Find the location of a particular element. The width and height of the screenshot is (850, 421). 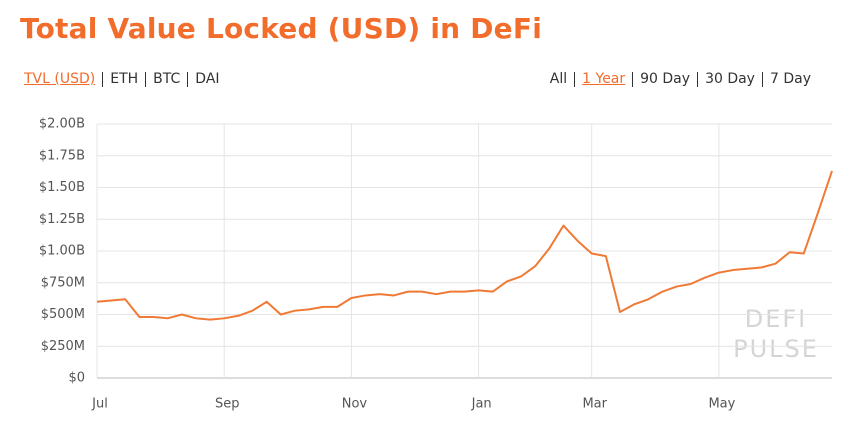

y-tick-label: $1.75B is located at coordinates (62, 155).